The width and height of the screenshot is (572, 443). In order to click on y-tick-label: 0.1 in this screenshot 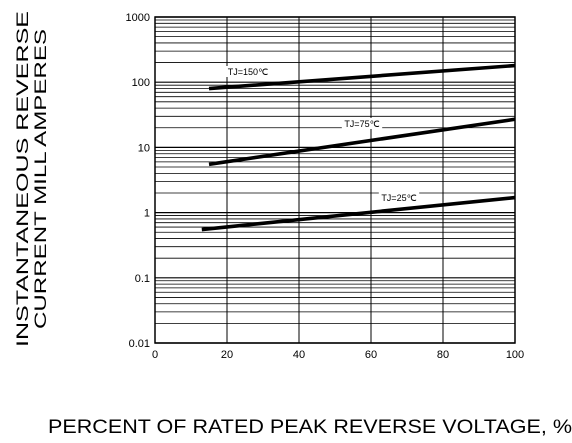, I will do `click(142, 279)`.